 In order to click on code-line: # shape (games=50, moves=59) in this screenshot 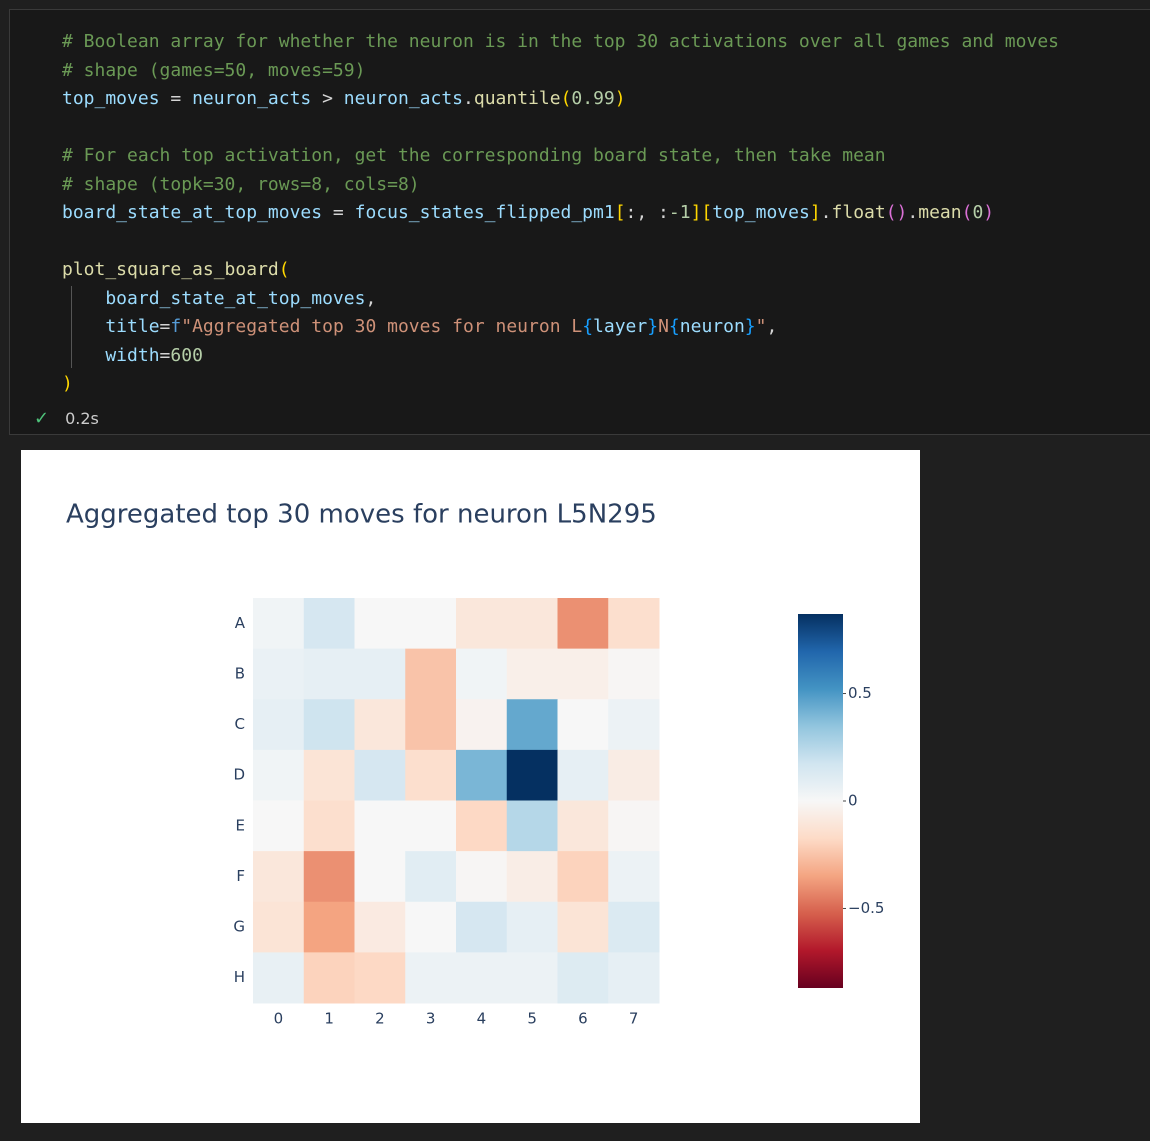, I will do `click(560, 71)`.